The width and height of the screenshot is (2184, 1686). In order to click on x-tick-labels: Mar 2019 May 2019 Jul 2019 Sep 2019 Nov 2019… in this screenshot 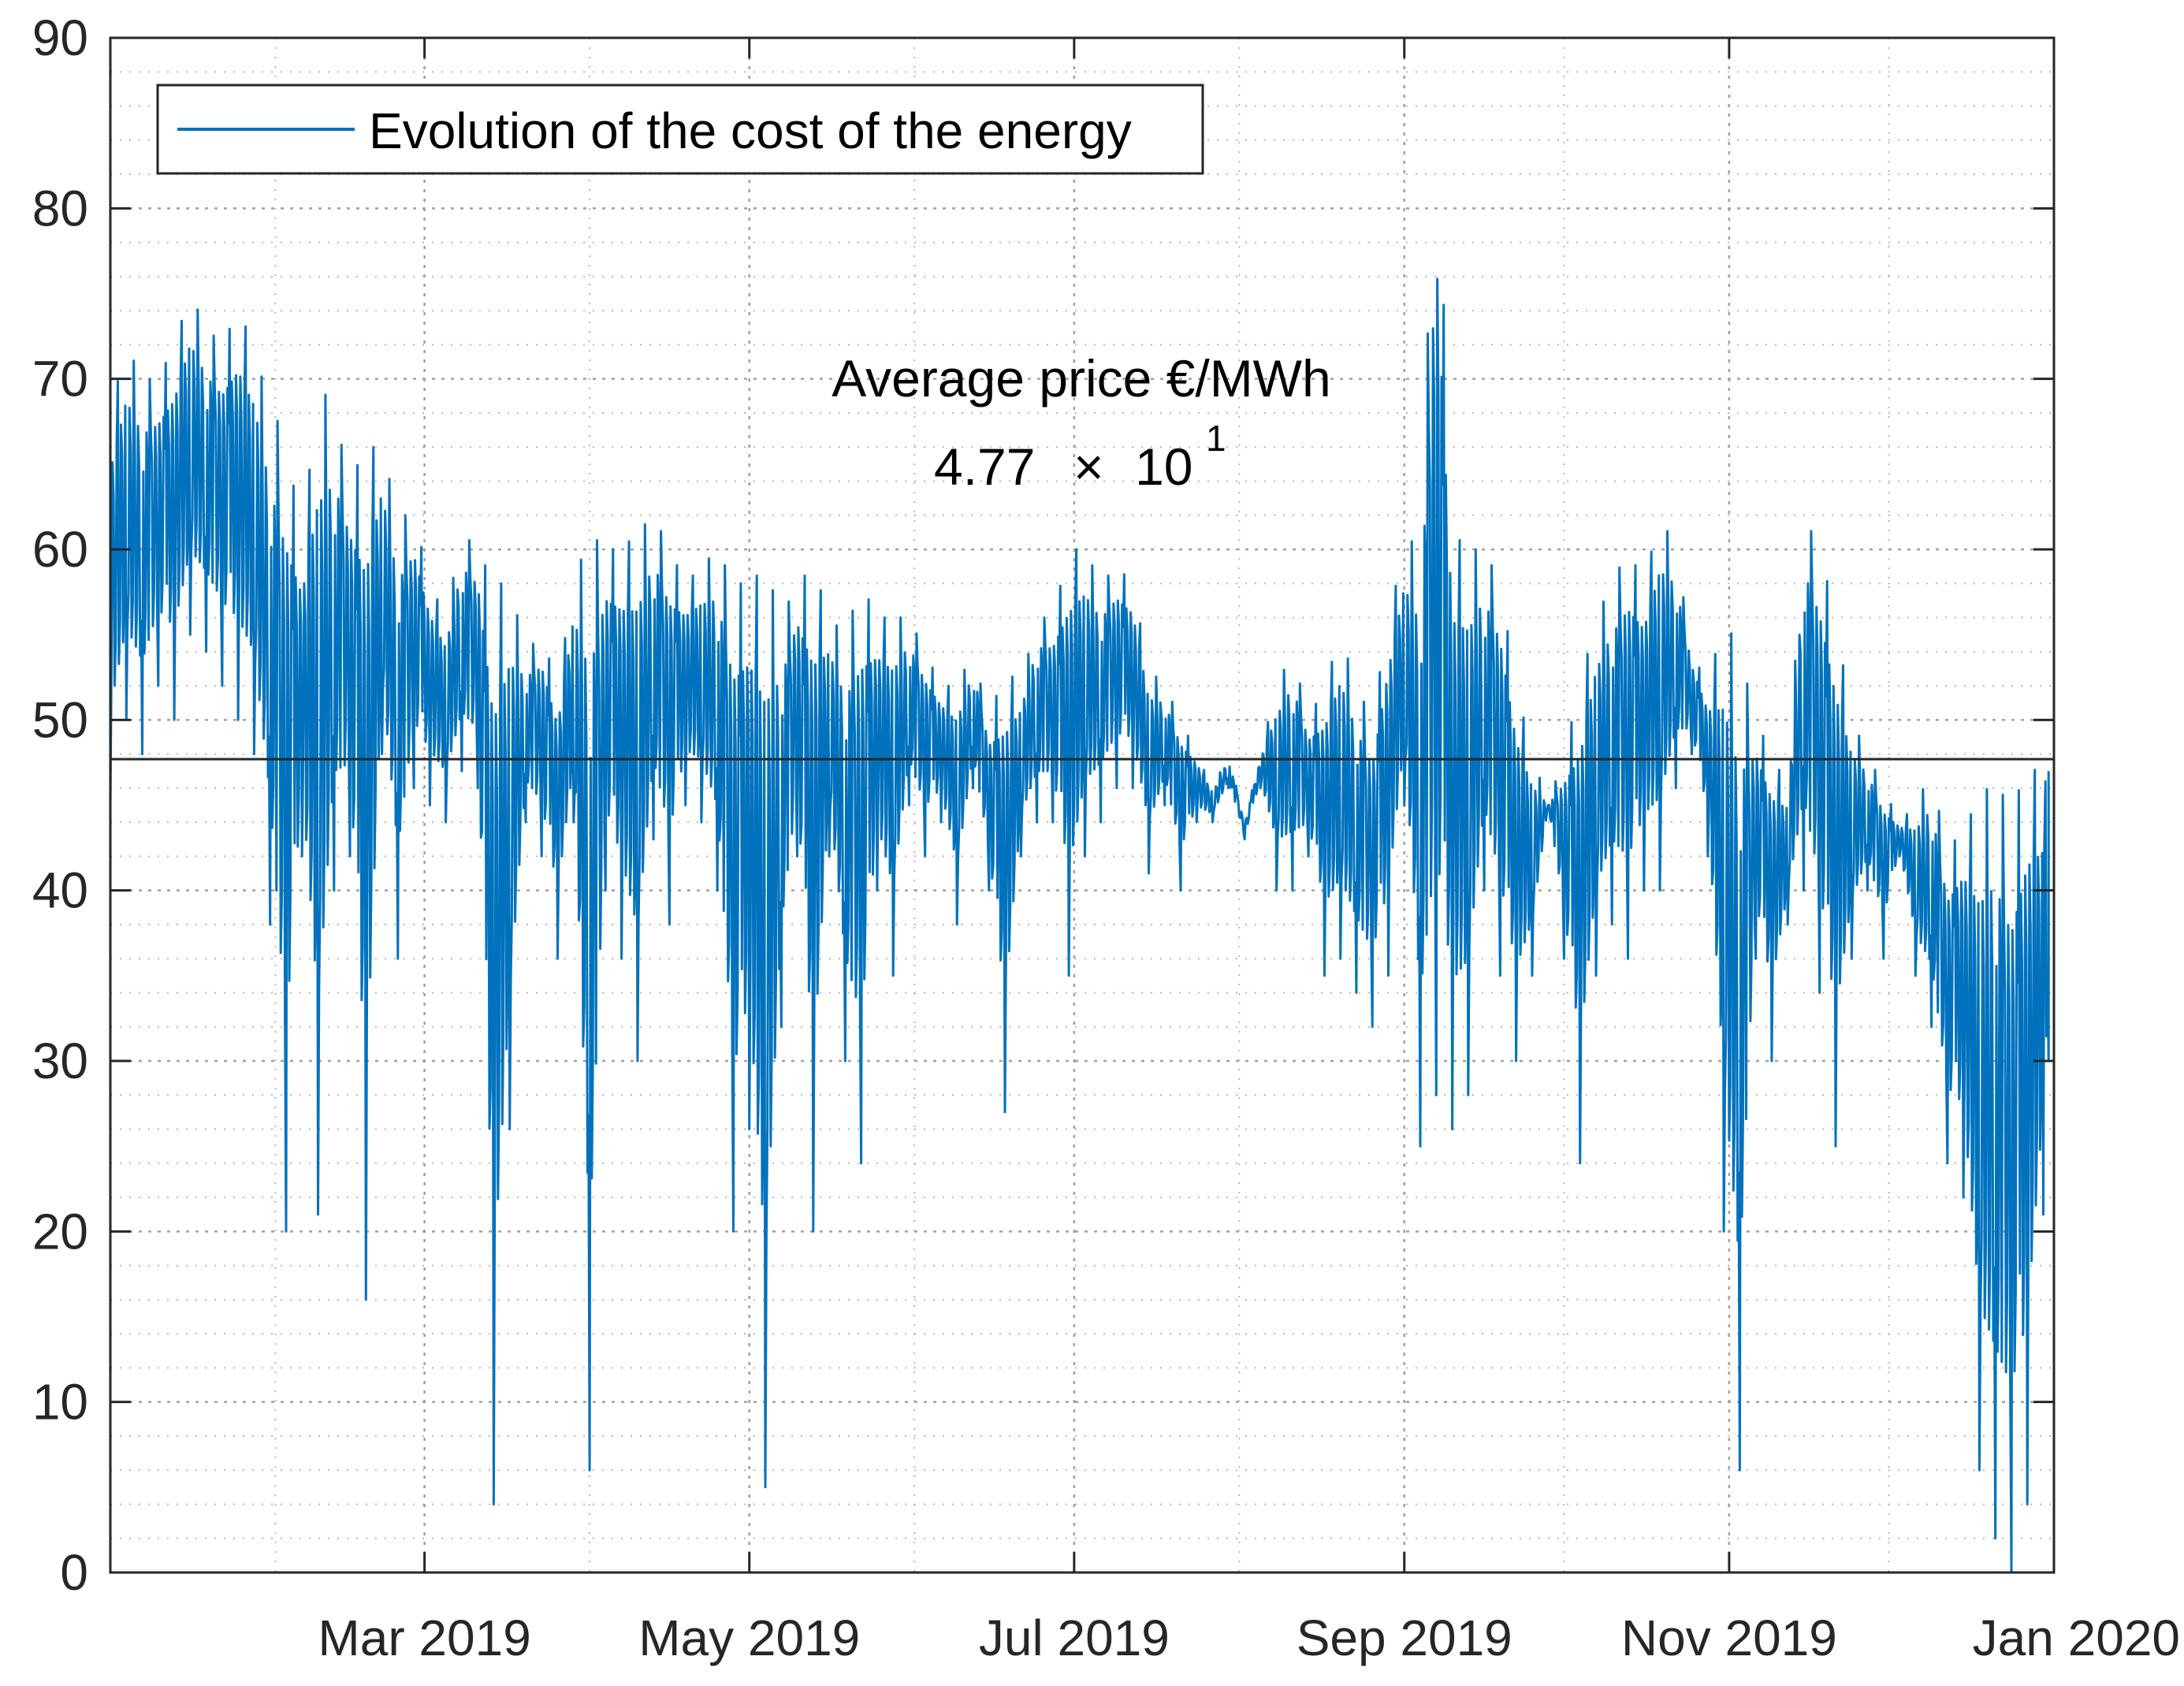, I will do `click(1249, 1638)`.